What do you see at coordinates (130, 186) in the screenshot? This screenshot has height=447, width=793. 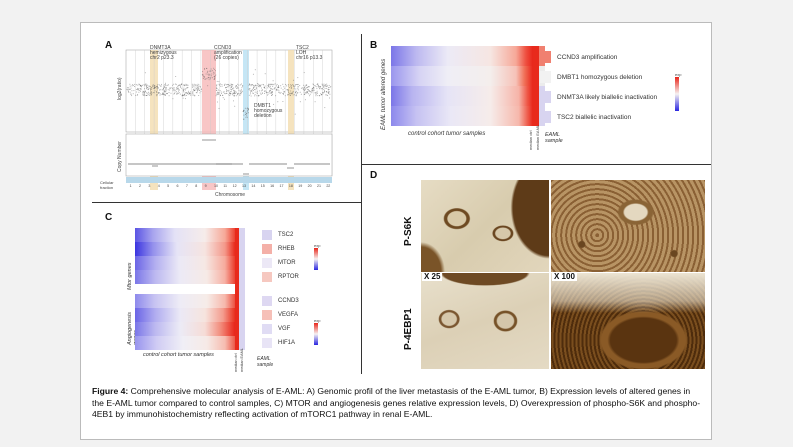 I see `chromosome-label: 1` at bounding box center [130, 186].